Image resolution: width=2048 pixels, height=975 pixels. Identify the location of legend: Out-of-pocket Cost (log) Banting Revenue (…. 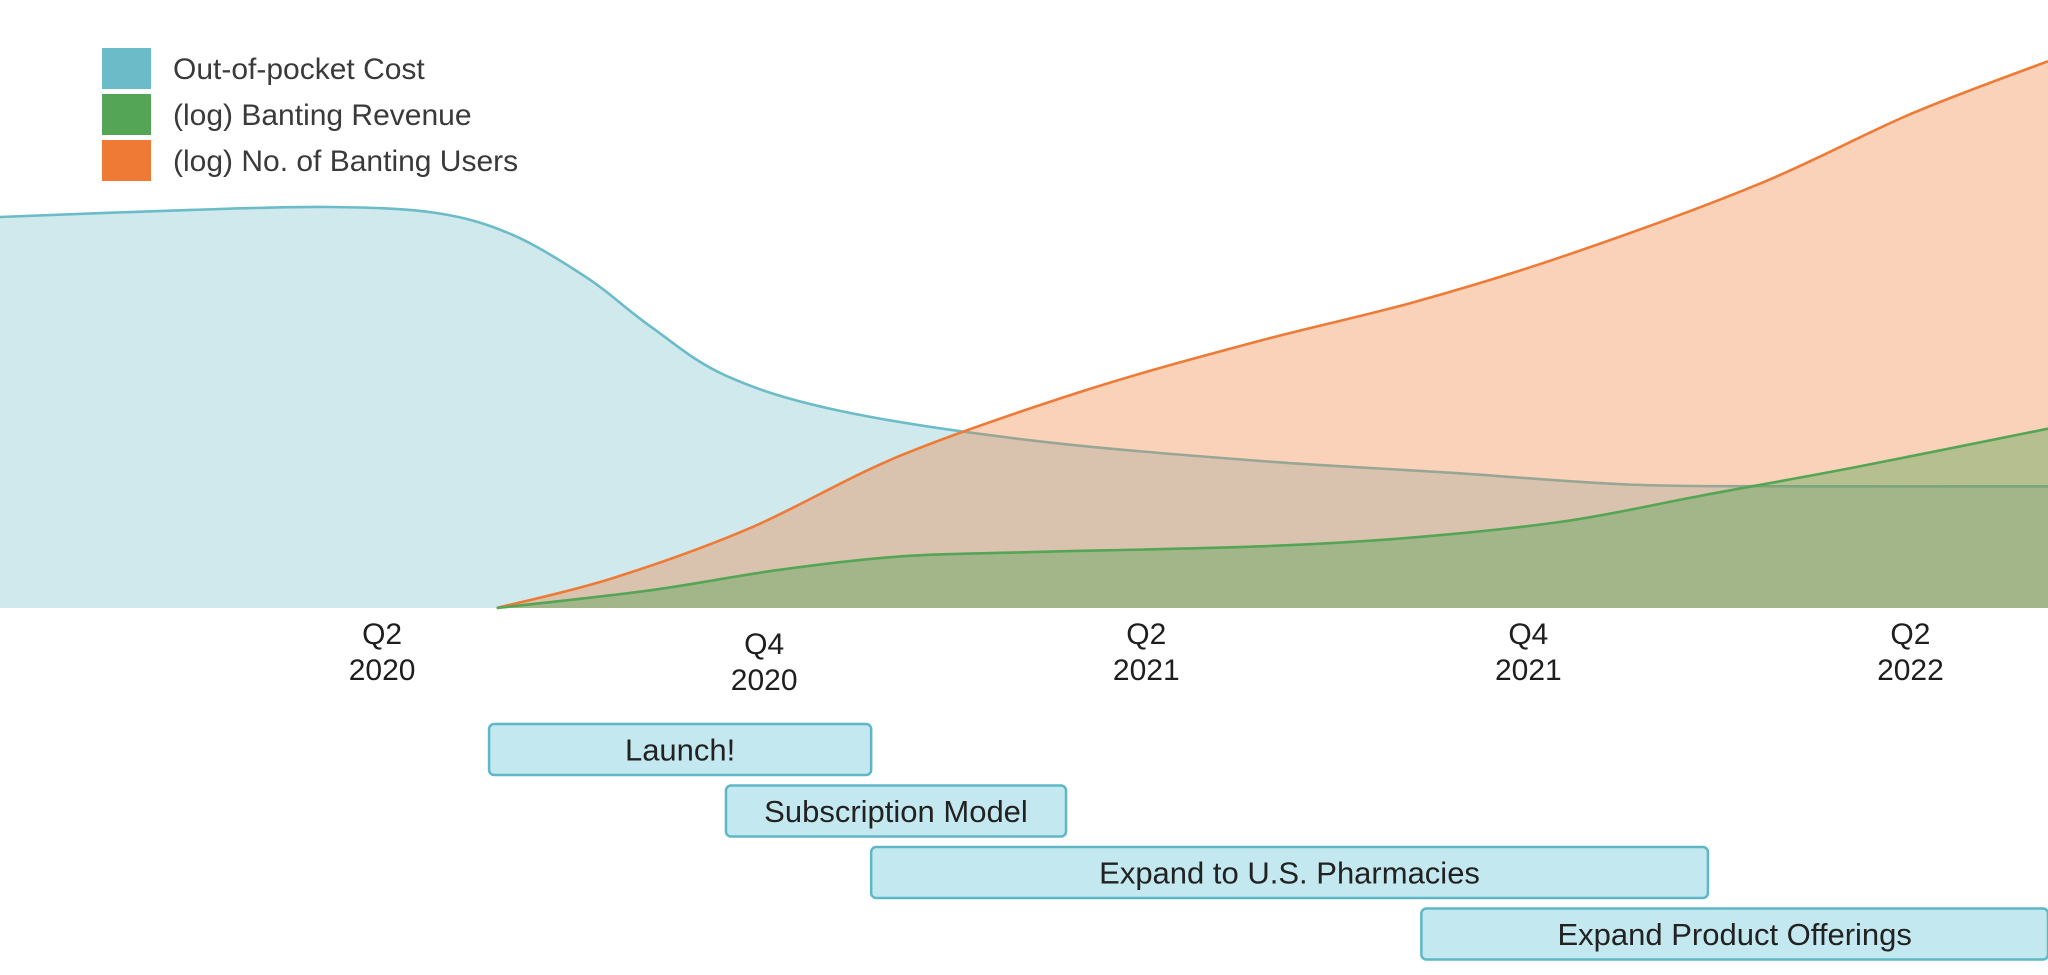
(310, 114).